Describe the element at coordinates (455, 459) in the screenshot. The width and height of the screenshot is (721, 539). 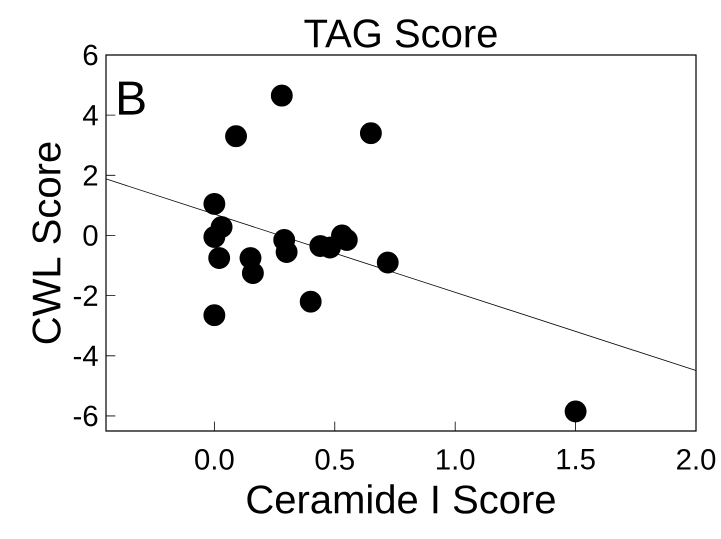
I see `x-tick-label: 1.0` at that location.